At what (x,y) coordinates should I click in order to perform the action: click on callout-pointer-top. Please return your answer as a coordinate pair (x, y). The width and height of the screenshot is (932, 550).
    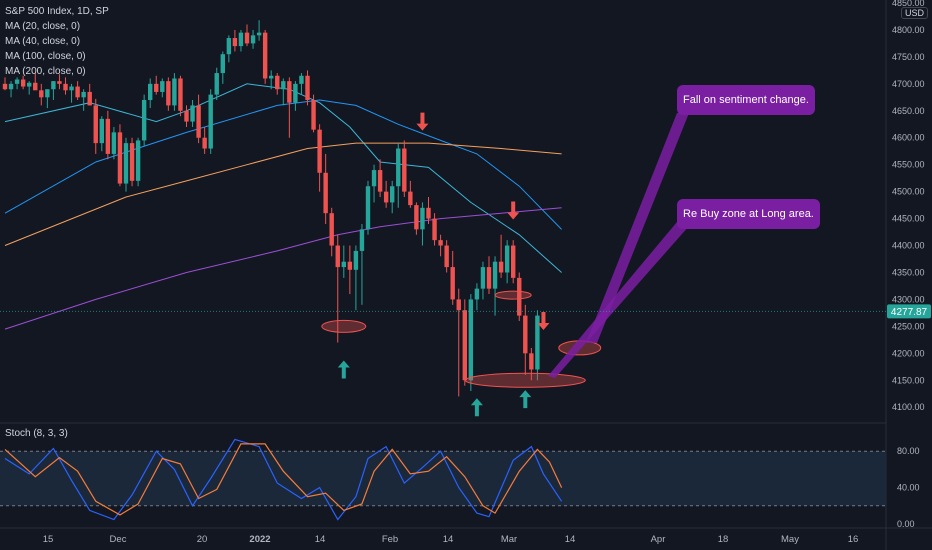
    Looking at the image, I should click on (637, 228).